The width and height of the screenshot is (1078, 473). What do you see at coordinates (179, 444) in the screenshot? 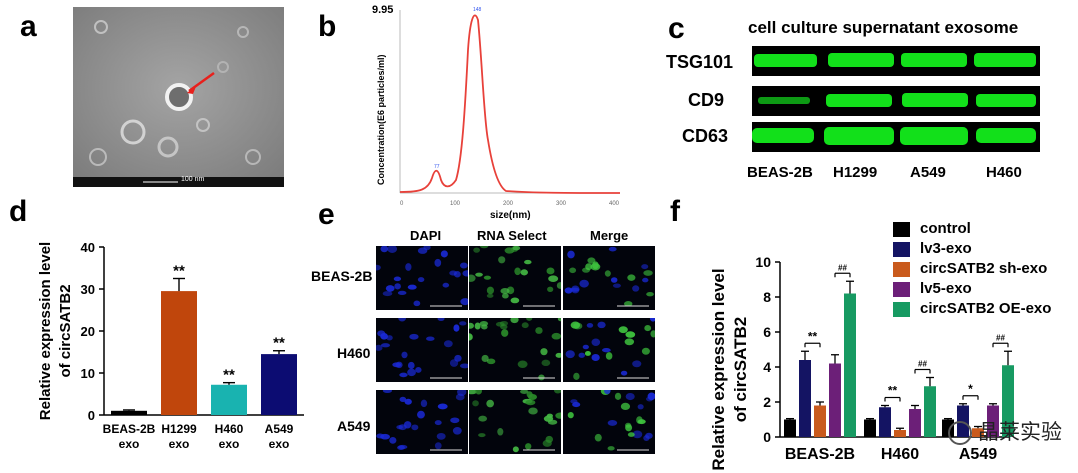
I see `x-tick-label: exo` at bounding box center [179, 444].